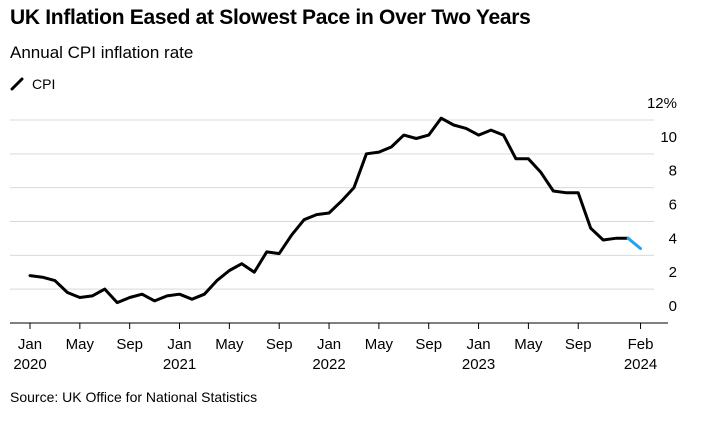  Describe the element at coordinates (328, 364) in the screenshot. I see `x-tick-year-label: 2022` at that location.